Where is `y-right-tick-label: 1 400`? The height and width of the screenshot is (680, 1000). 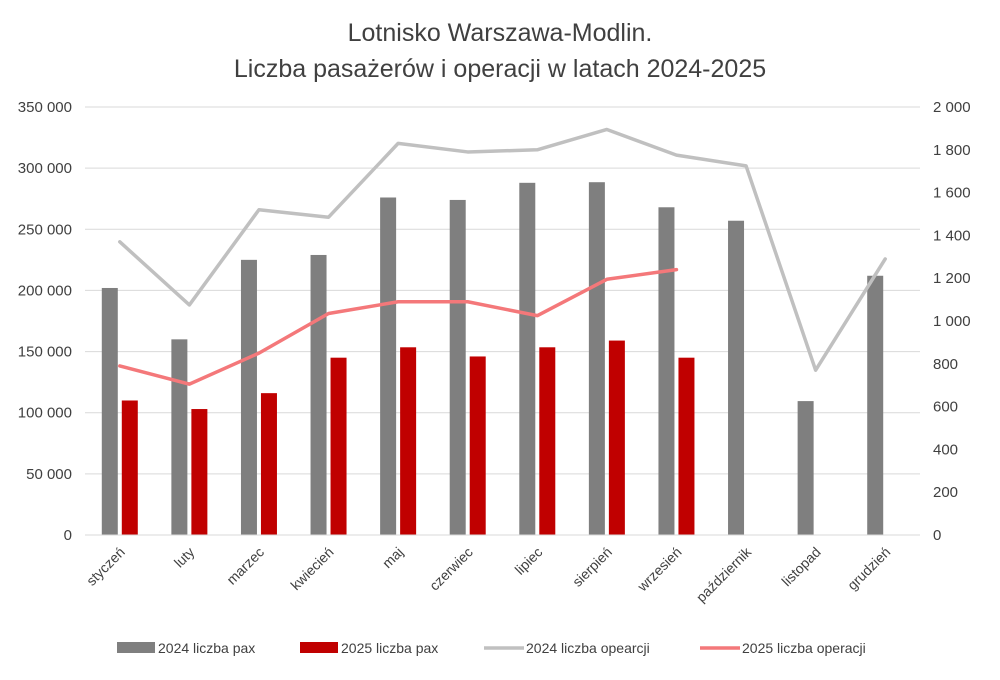 y-right-tick-label: 1 400 is located at coordinates (952, 235).